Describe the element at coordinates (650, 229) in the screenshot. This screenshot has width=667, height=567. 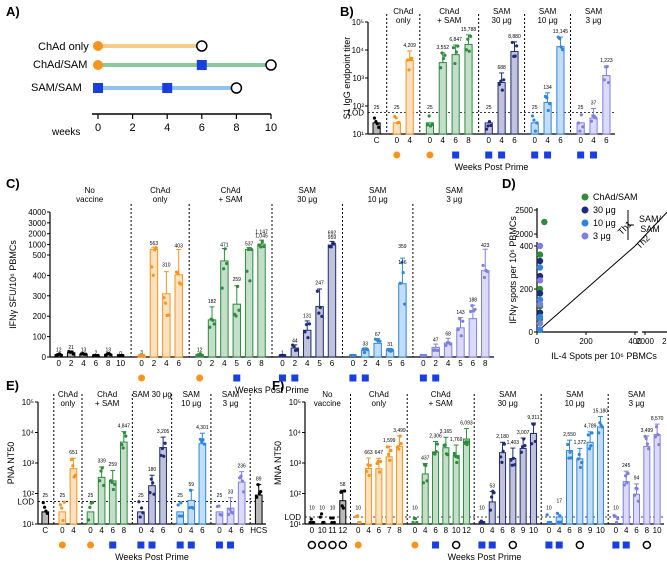
I see `diagonal-line` at that location.